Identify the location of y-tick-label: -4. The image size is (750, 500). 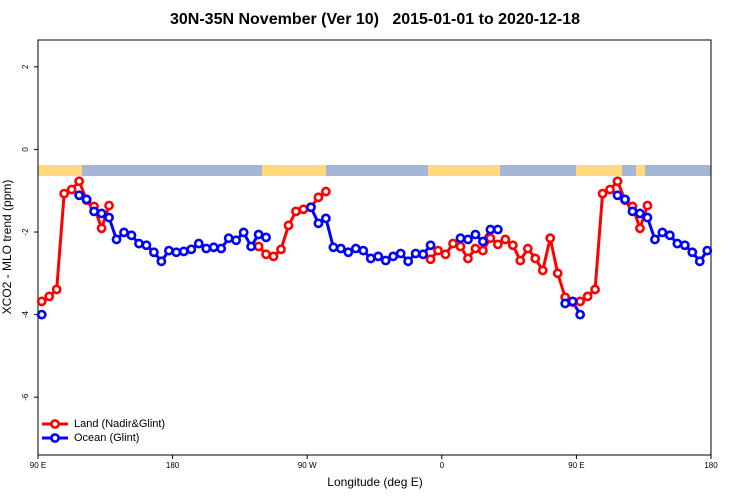
(25, 315).